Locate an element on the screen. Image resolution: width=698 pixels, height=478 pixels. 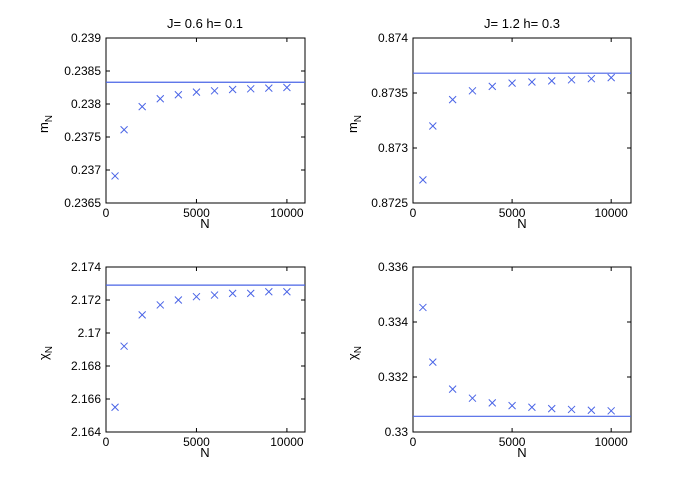
chart-title: J= 1.2 h= 0.3 is located at coordinates (522, 23).